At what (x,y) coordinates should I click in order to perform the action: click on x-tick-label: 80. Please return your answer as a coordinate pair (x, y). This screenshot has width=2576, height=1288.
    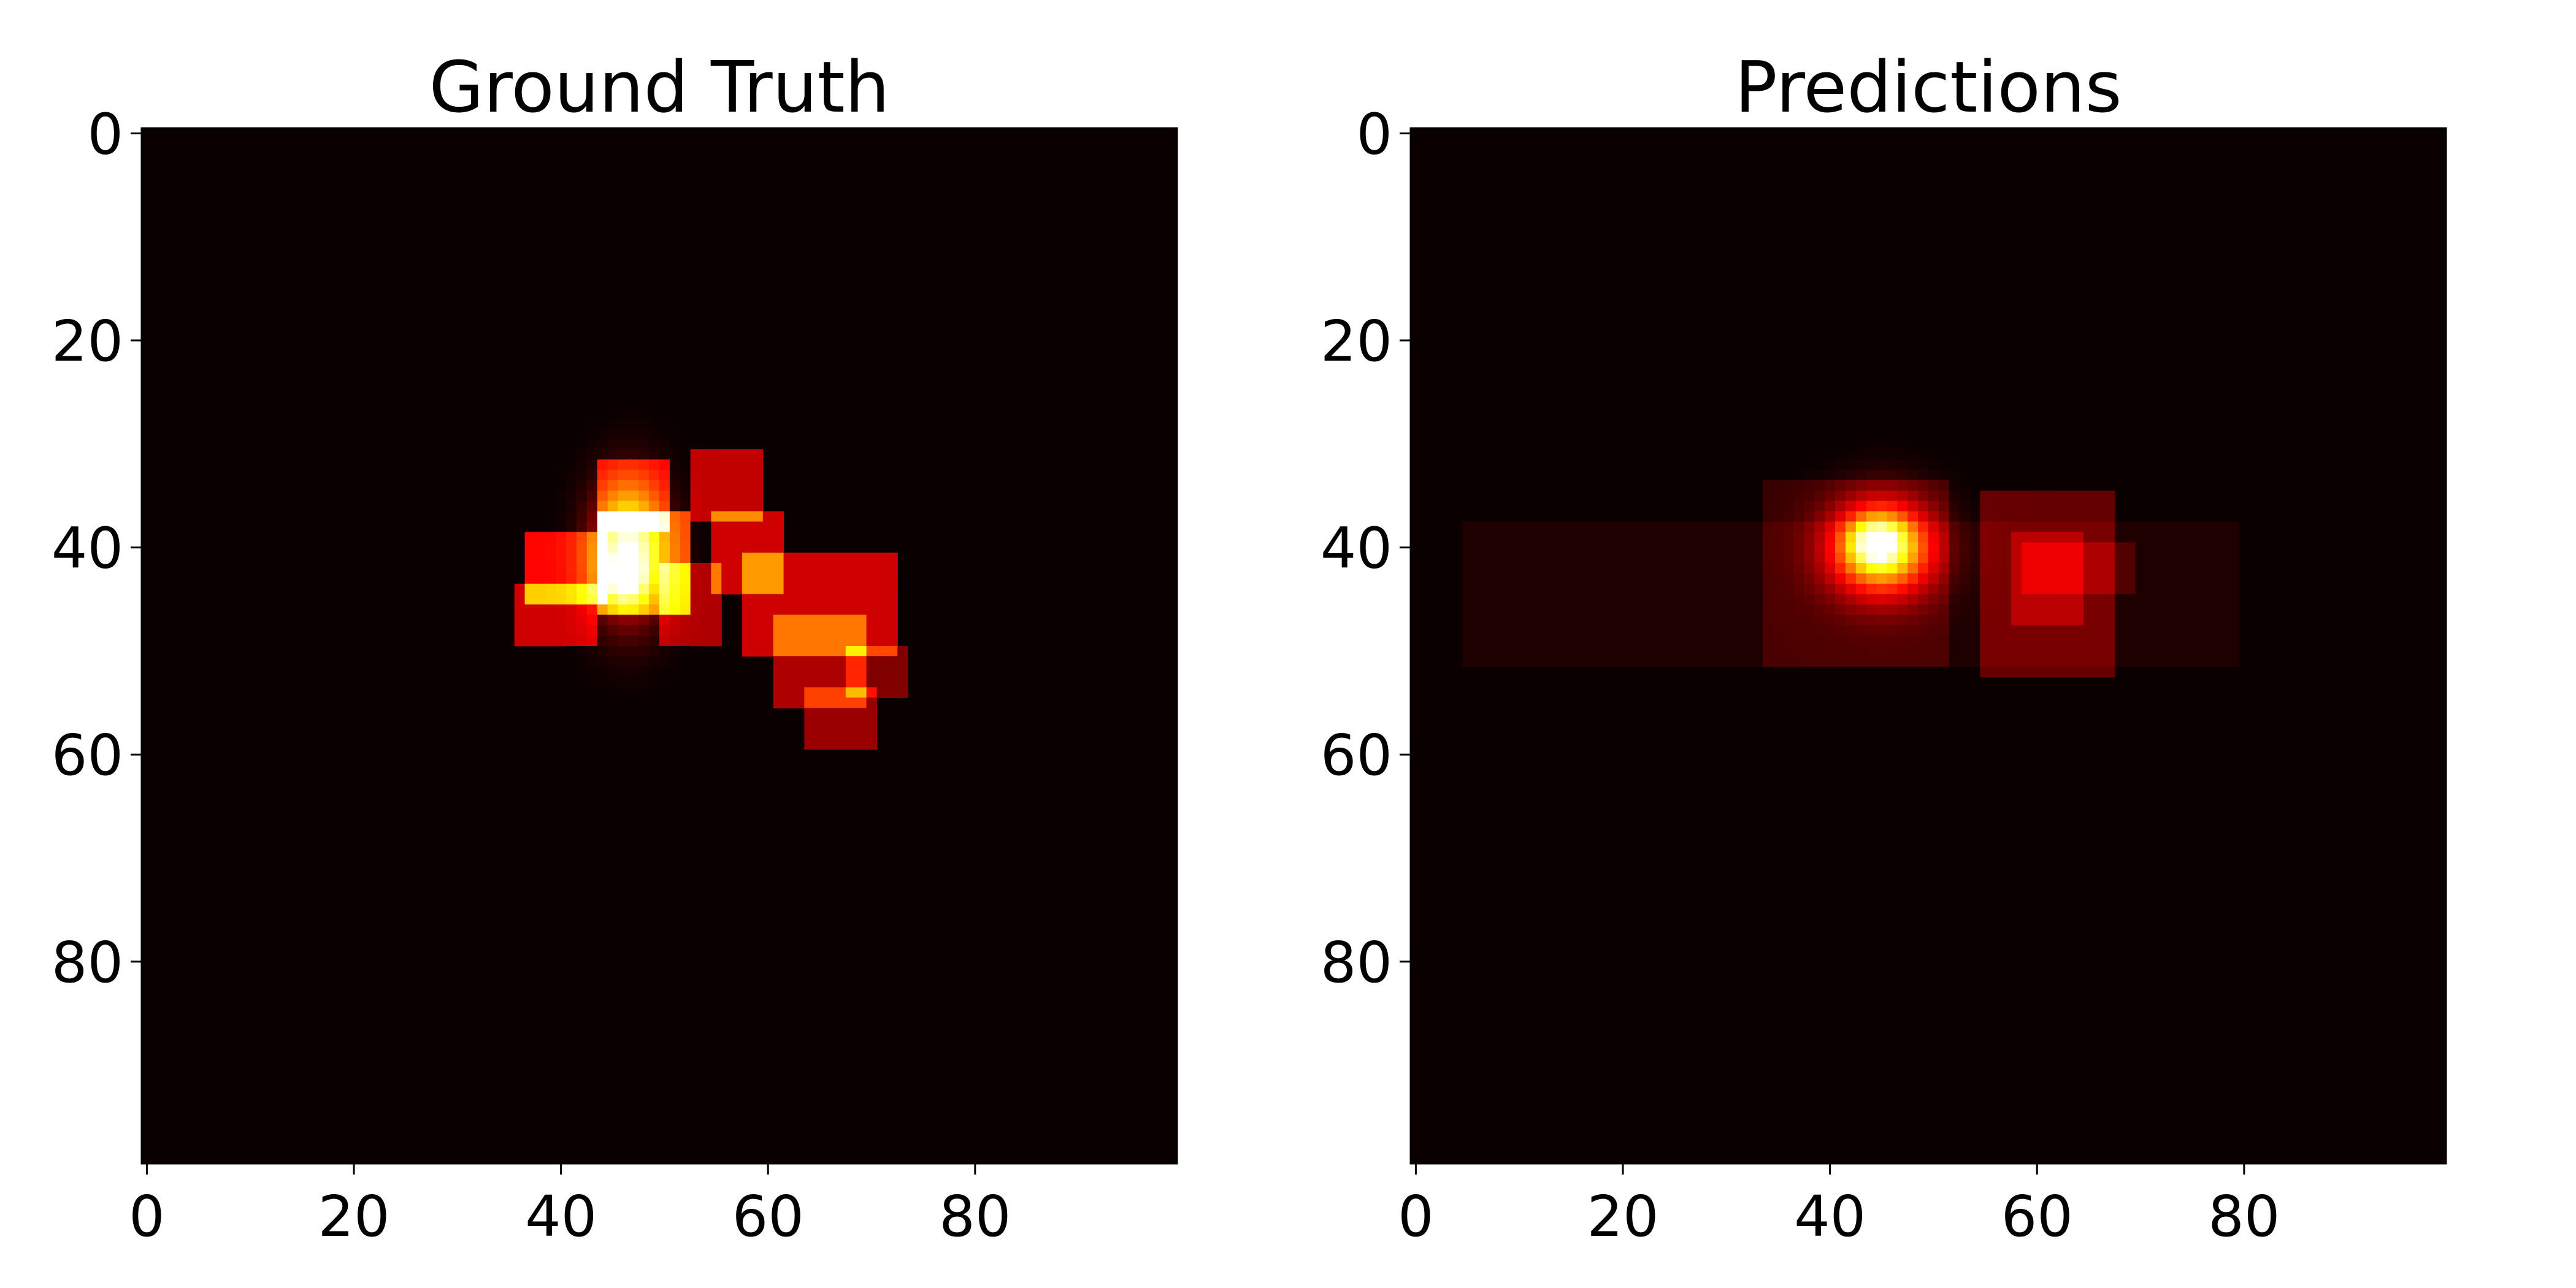
    Looking at the image, I should click on (975, 1216).